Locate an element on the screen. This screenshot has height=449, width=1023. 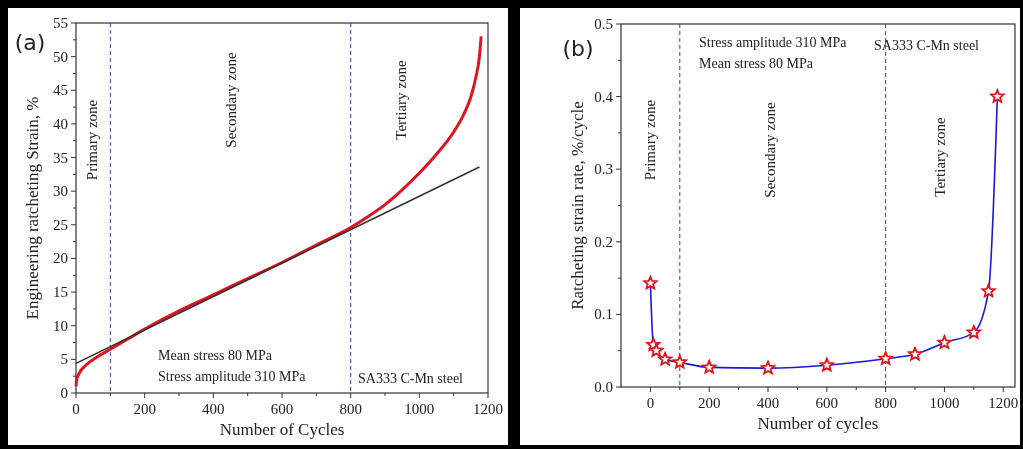
y-tick-label: 55 is located at coordinates (60, 23).